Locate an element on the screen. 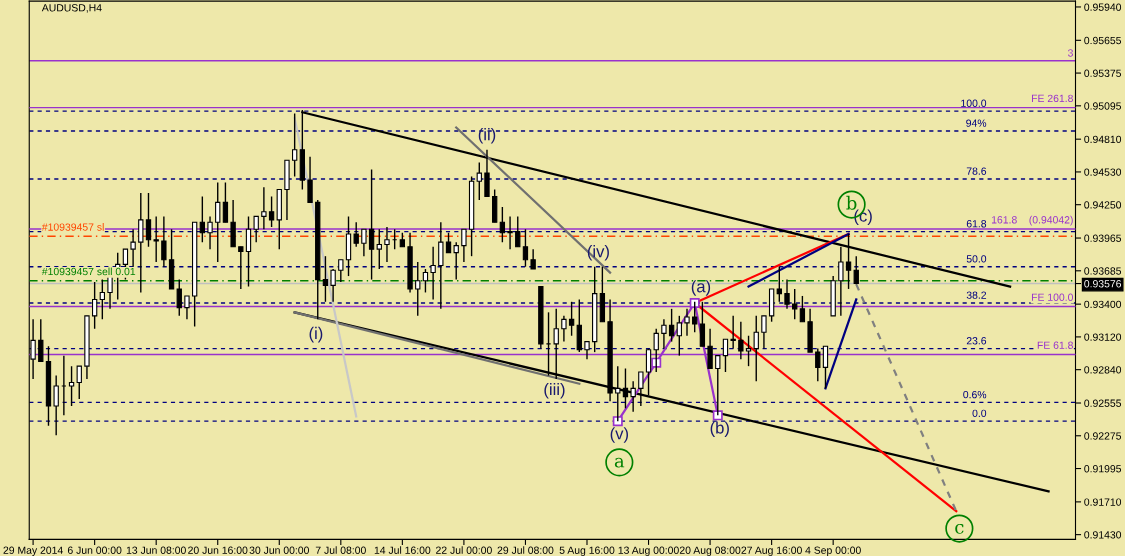 This screenshot has height=556, width=1125. ref-line-label: FE 261.8 is located at coordinates (1052, 98).